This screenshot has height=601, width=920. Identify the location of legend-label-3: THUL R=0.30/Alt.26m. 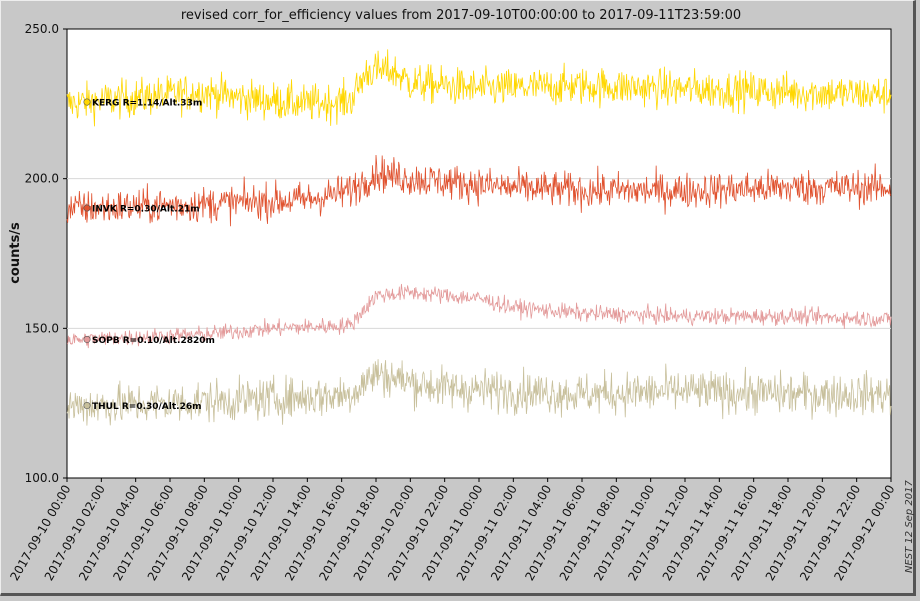
(147, 407).